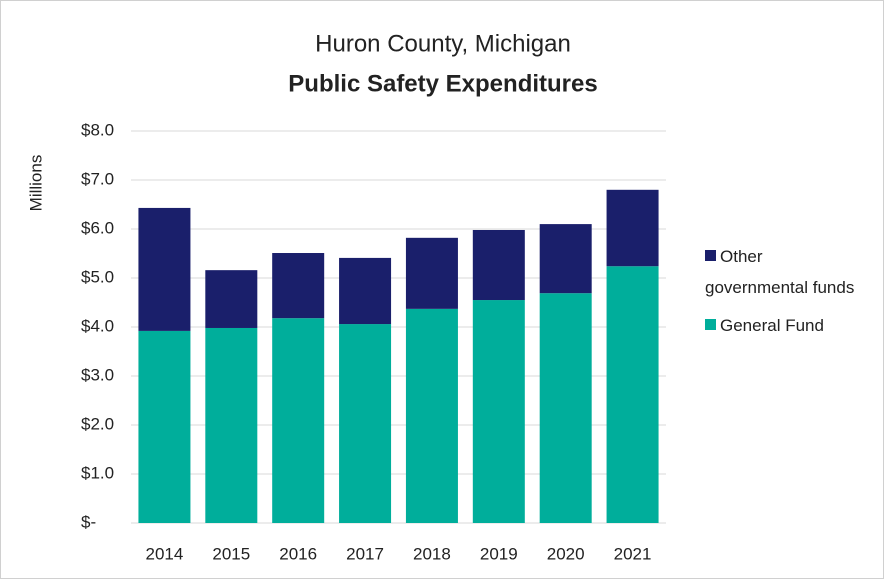 This screenshot has width=884, height=579. Describe the element at coordinates (499, 553) in the screenshot. I see `x-tick-label: 2019` at that location.